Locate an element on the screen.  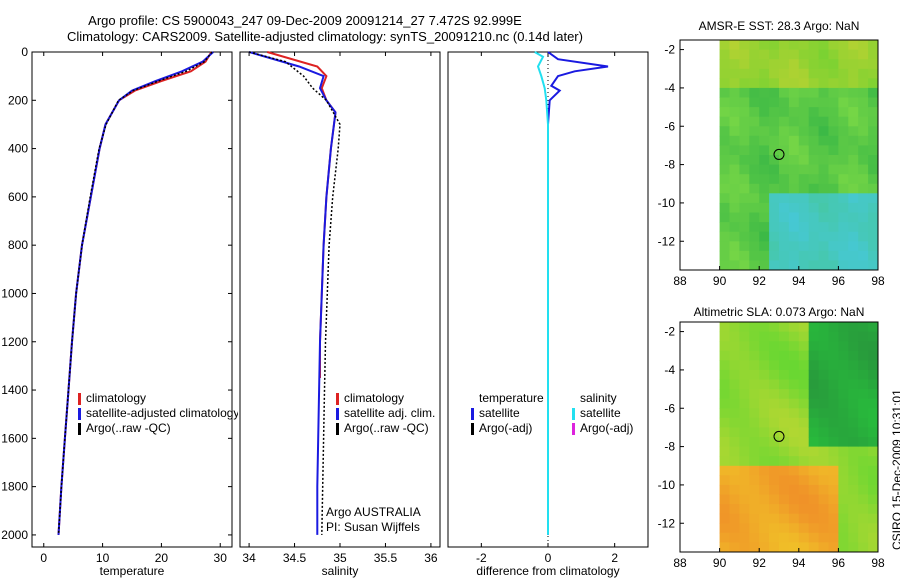
altimetric_sla-argo-marker is located at coordinates (779, 436).